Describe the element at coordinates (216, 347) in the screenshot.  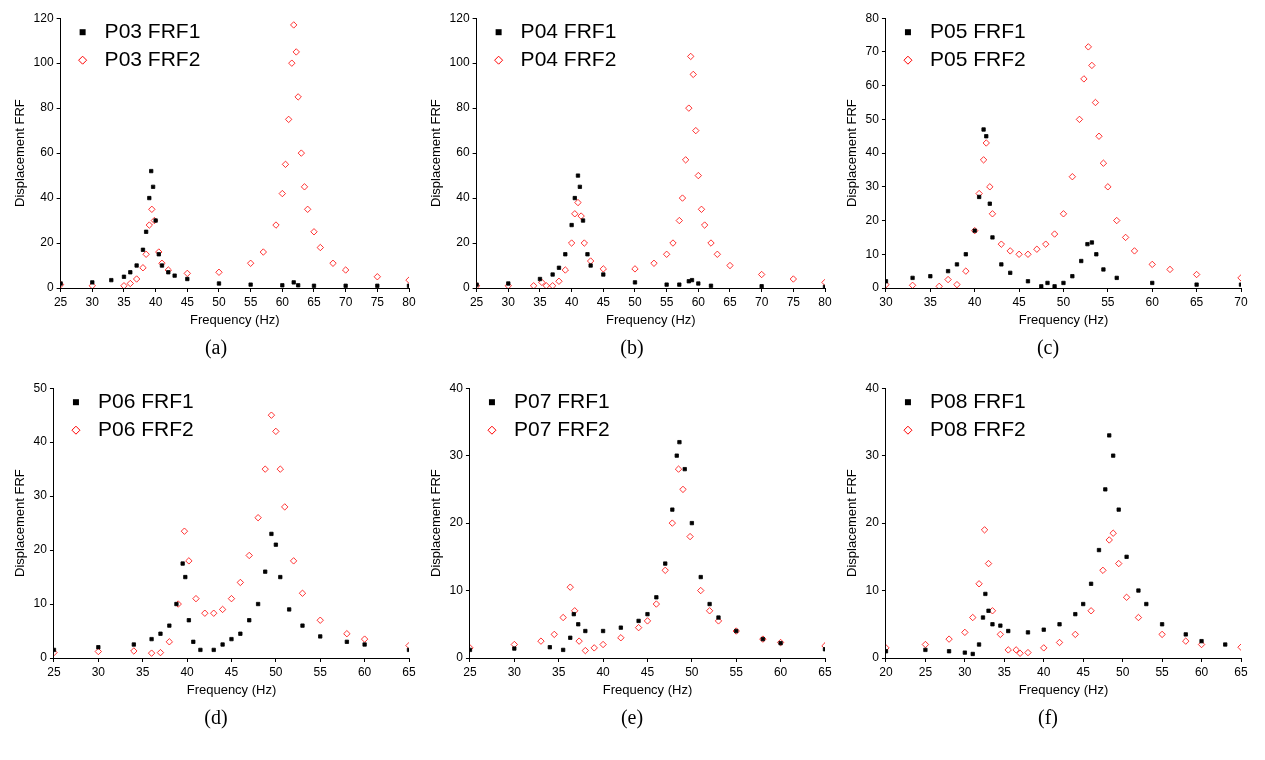
I see `text: (a)` at that location.